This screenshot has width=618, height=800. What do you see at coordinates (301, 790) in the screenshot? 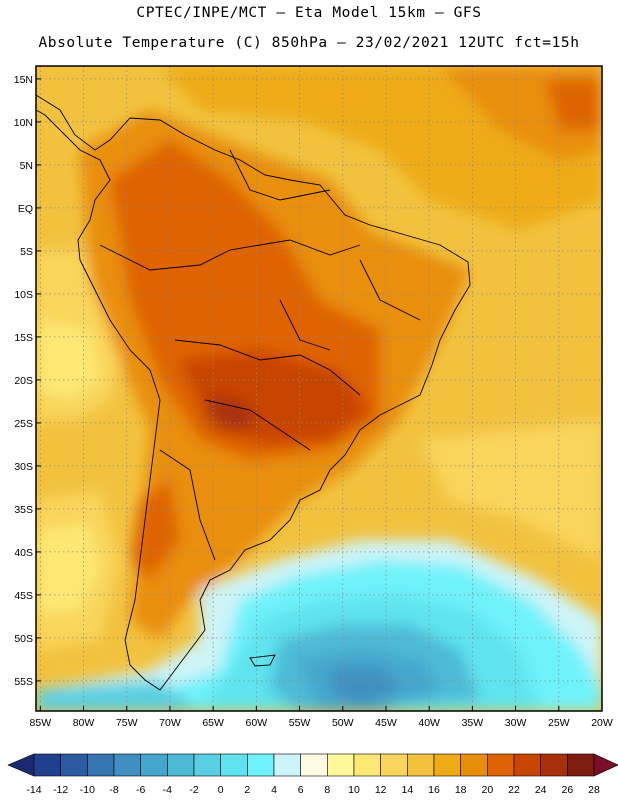
I see `legend-label: 6` at bounding box center [301, 790].